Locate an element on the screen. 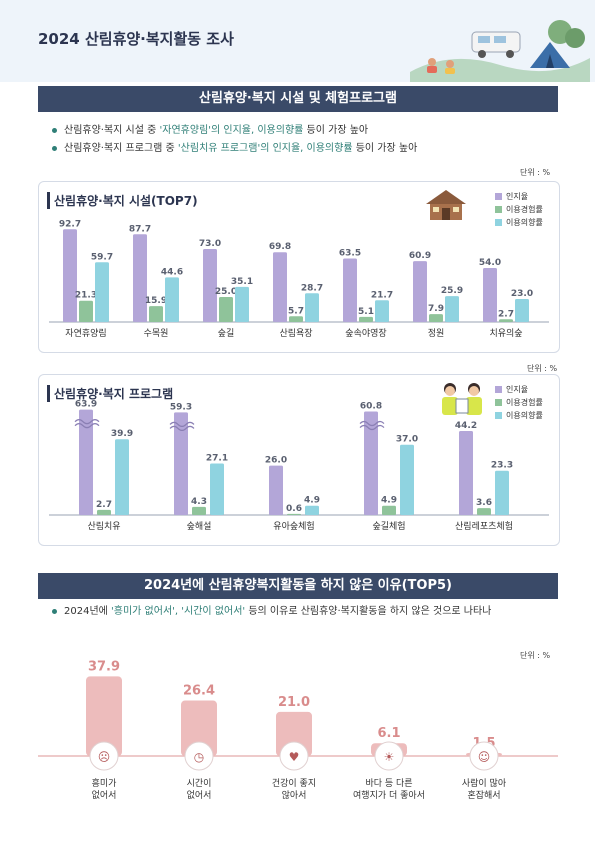 This screenshot has height=842, width=595. data-label-experience: 3.6 is located at coordinates (484, 503).